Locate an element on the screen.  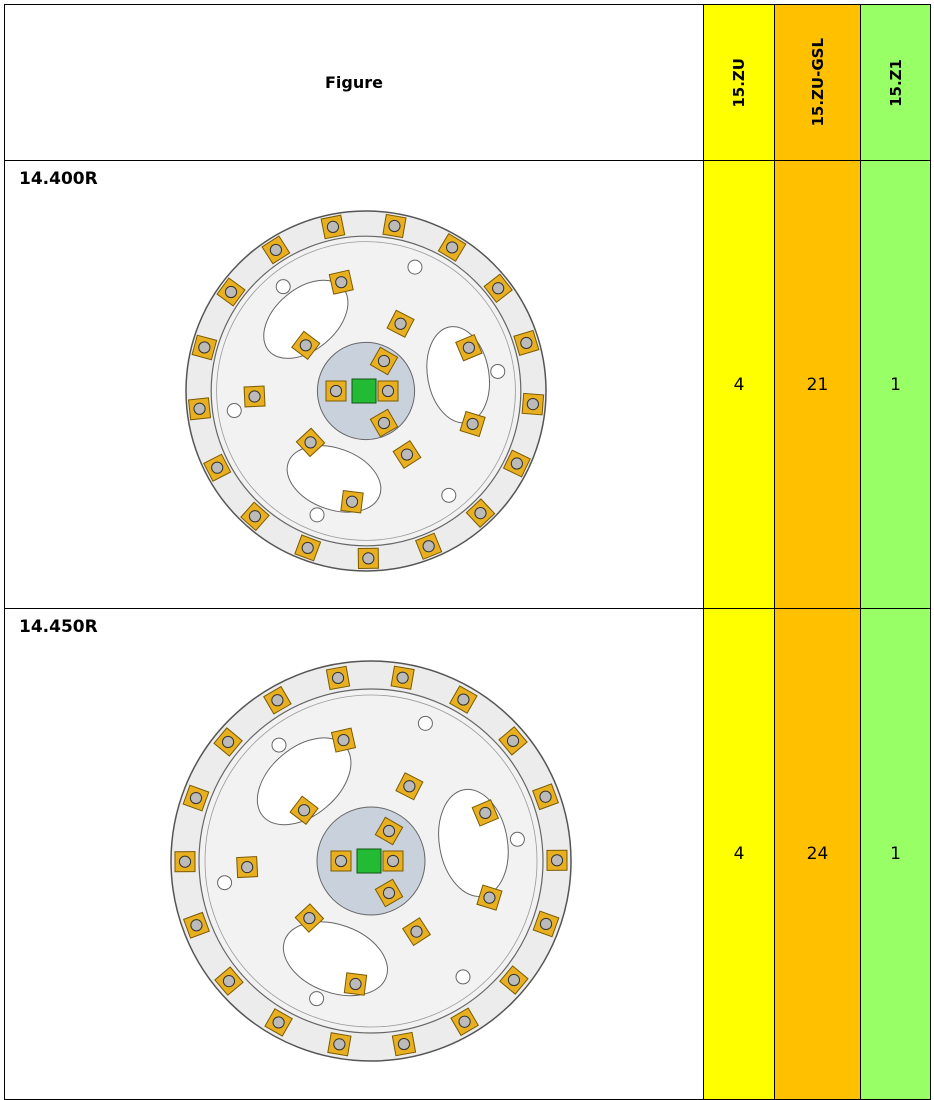
header-cell: 15.Z1 is located at coordinates (895, 82).